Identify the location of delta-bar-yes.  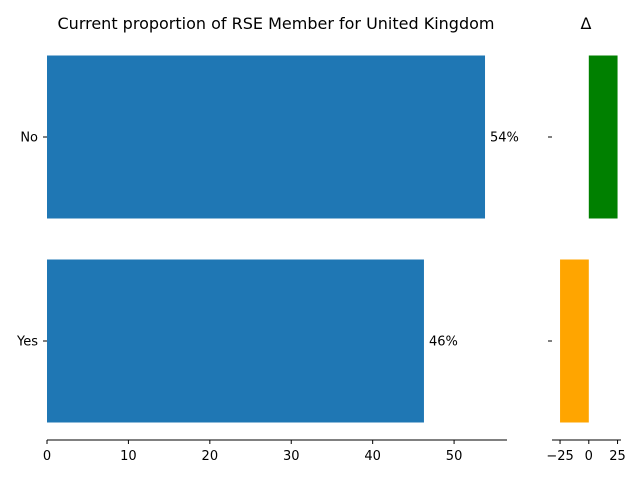
(574, 341).